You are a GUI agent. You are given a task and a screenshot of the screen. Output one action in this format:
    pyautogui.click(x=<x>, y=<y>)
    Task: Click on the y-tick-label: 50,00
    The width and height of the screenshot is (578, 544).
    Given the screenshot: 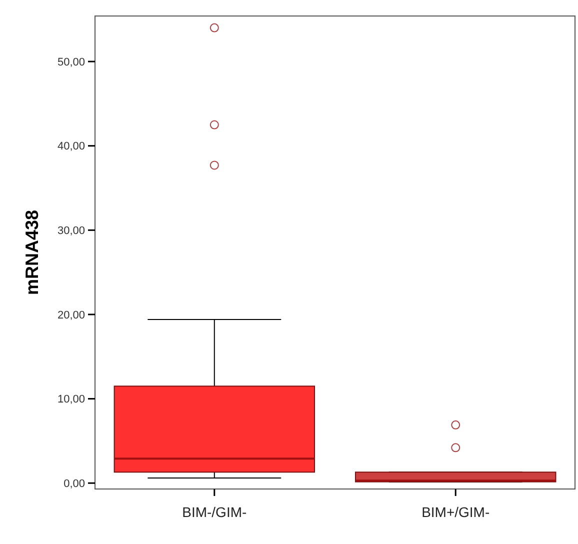 What is the action you would take?
    pyautogui.click(x=71, y=62)
    